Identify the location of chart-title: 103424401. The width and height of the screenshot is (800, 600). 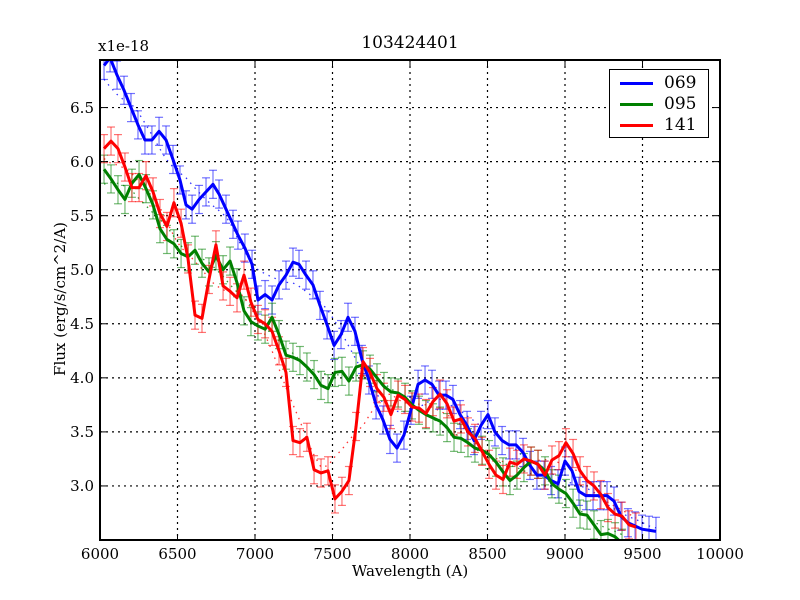
(410, 43).